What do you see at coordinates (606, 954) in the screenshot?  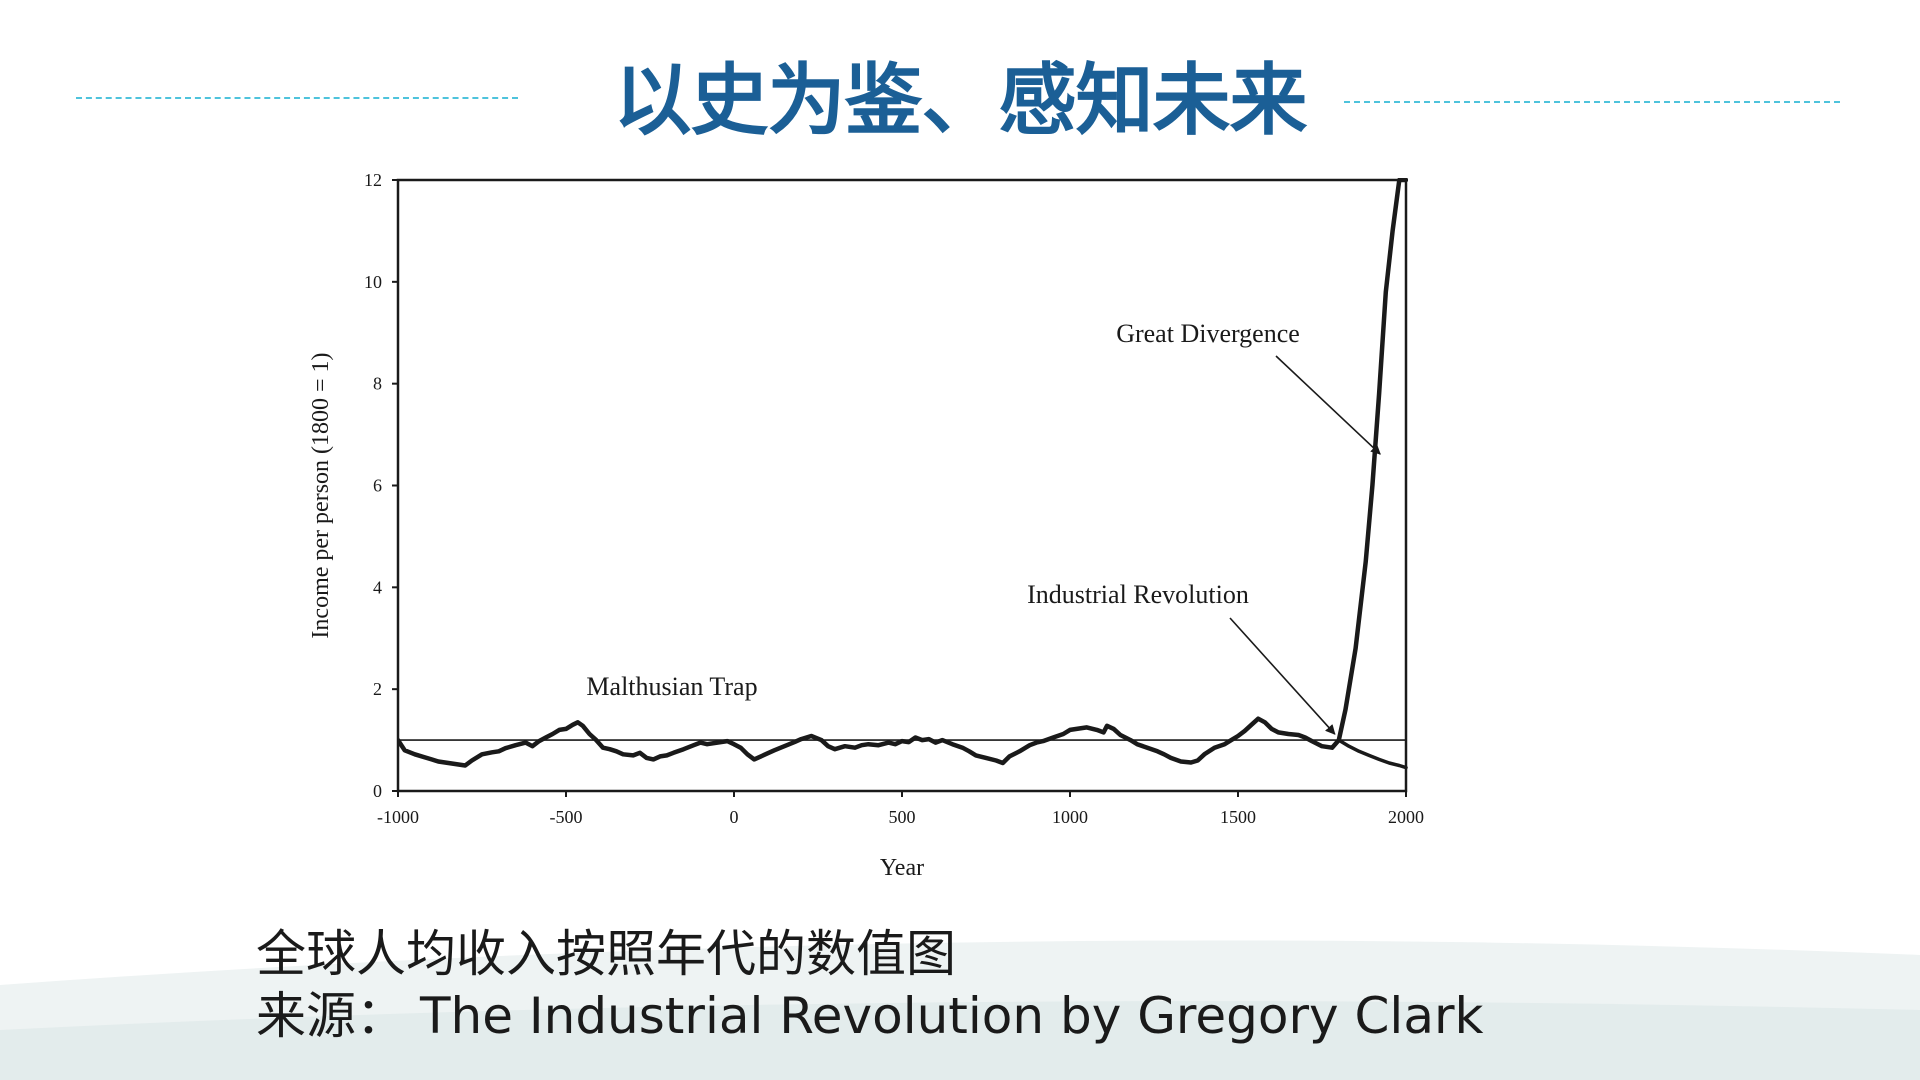 I see `chart-caption: 全球人均收入按照年代的数值图` at bounding box center [606, 954].